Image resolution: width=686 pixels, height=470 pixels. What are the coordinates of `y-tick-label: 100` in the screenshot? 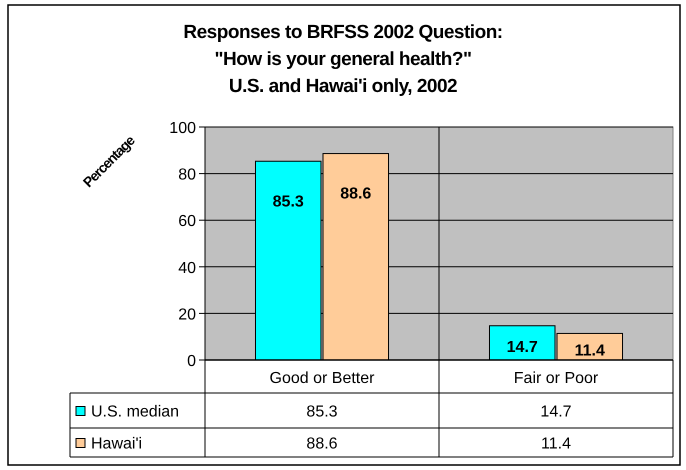 It's located at (182, 128).